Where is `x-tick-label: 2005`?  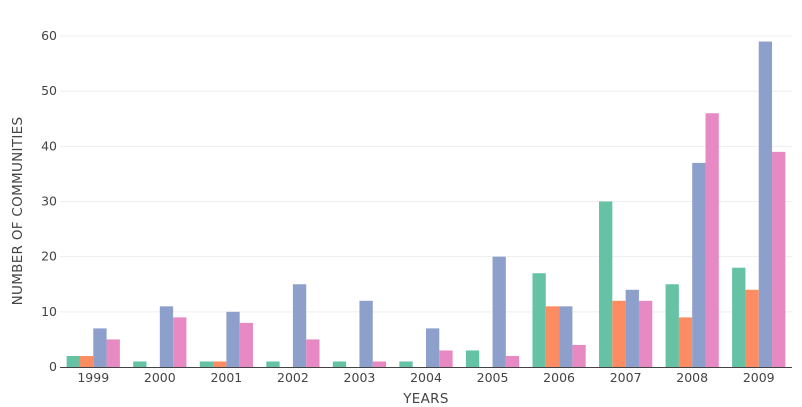 x-tick-label: 2005 is located at coordinates (493, 377).